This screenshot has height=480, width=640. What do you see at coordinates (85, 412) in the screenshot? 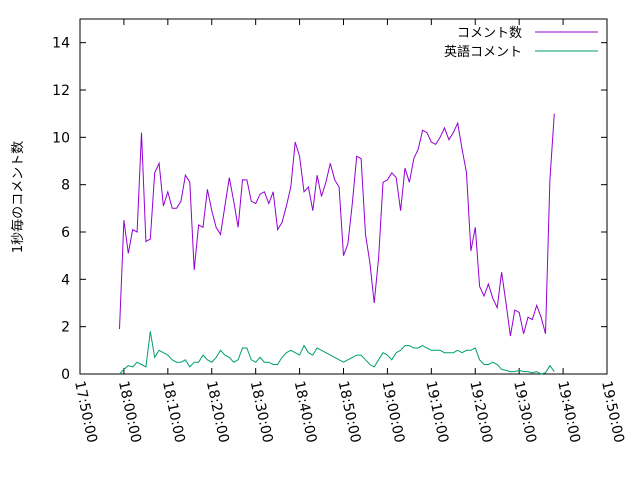
I see `x-tick-label: 17:50:00` at bounding box center [85, 412].